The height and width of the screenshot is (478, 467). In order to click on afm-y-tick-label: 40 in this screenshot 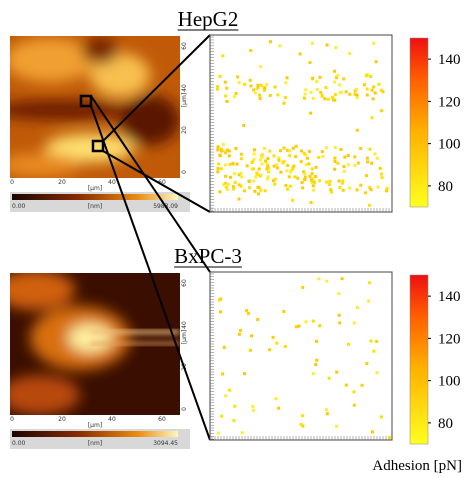, I will do `click(184, 325)`.